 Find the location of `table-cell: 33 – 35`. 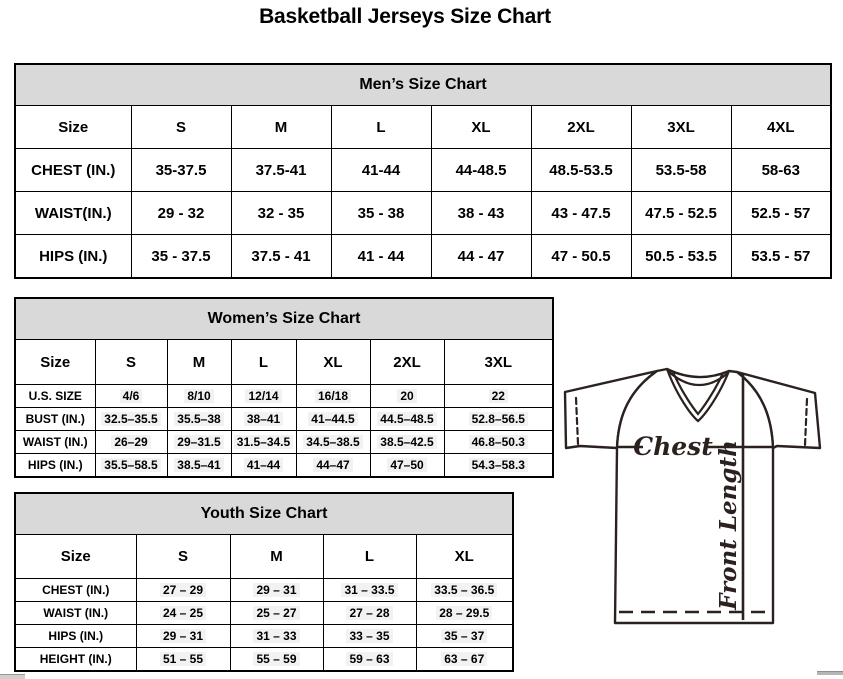

table-cell: 33 – 35 is located at coordinates (369, 636).